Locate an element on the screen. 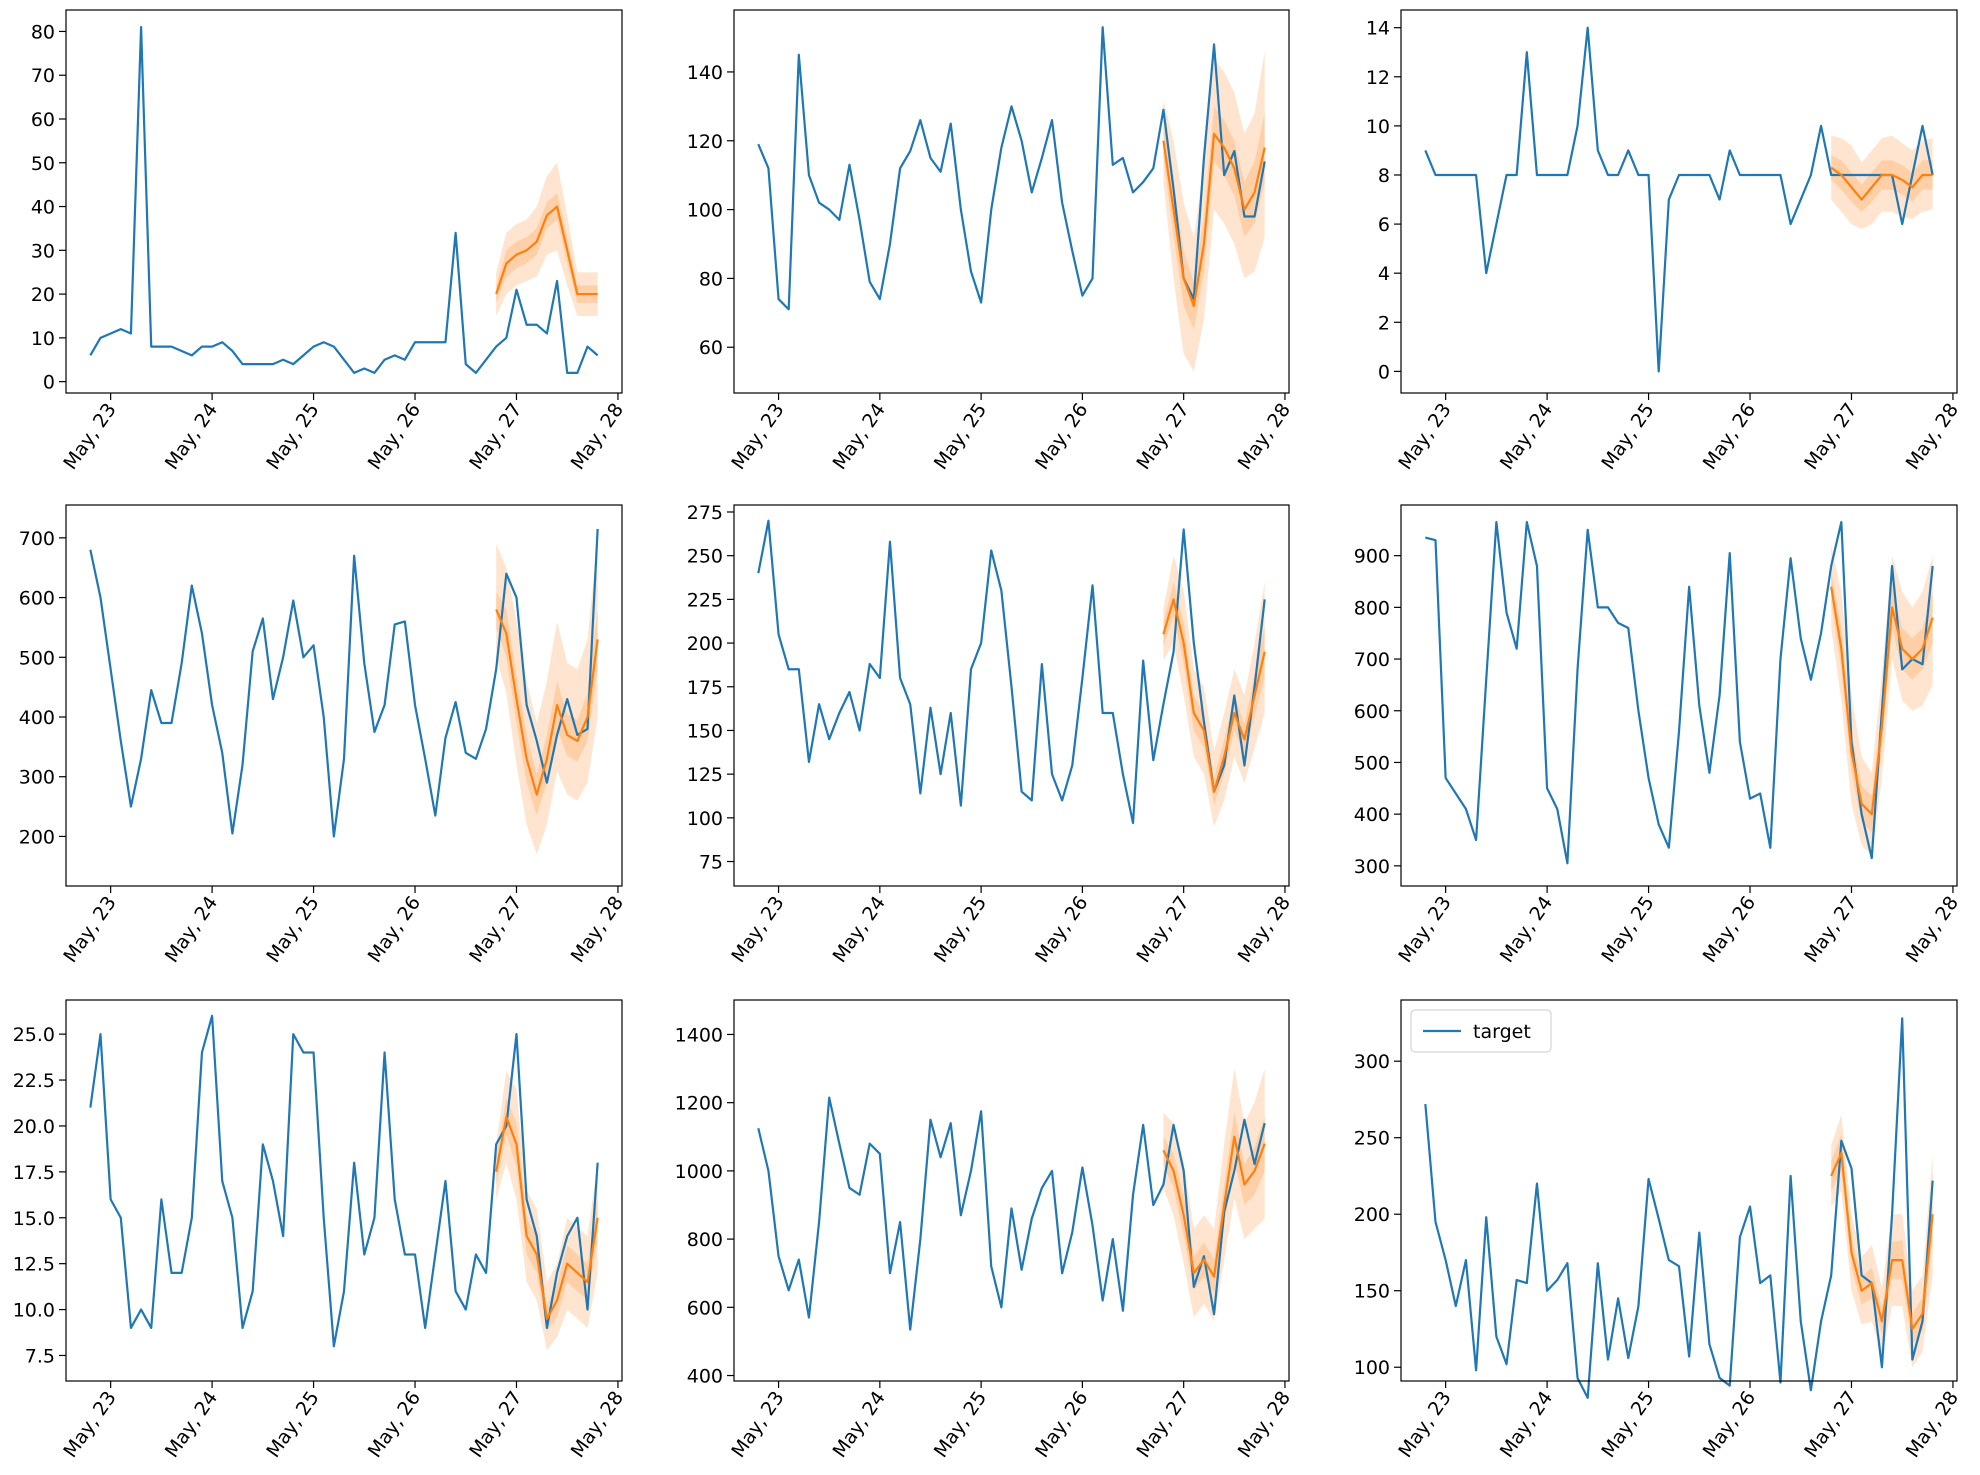 The width and height of the screenshot is (1980, 1475). y-tick-label: 1400 is located at coordinates (699, 1035).